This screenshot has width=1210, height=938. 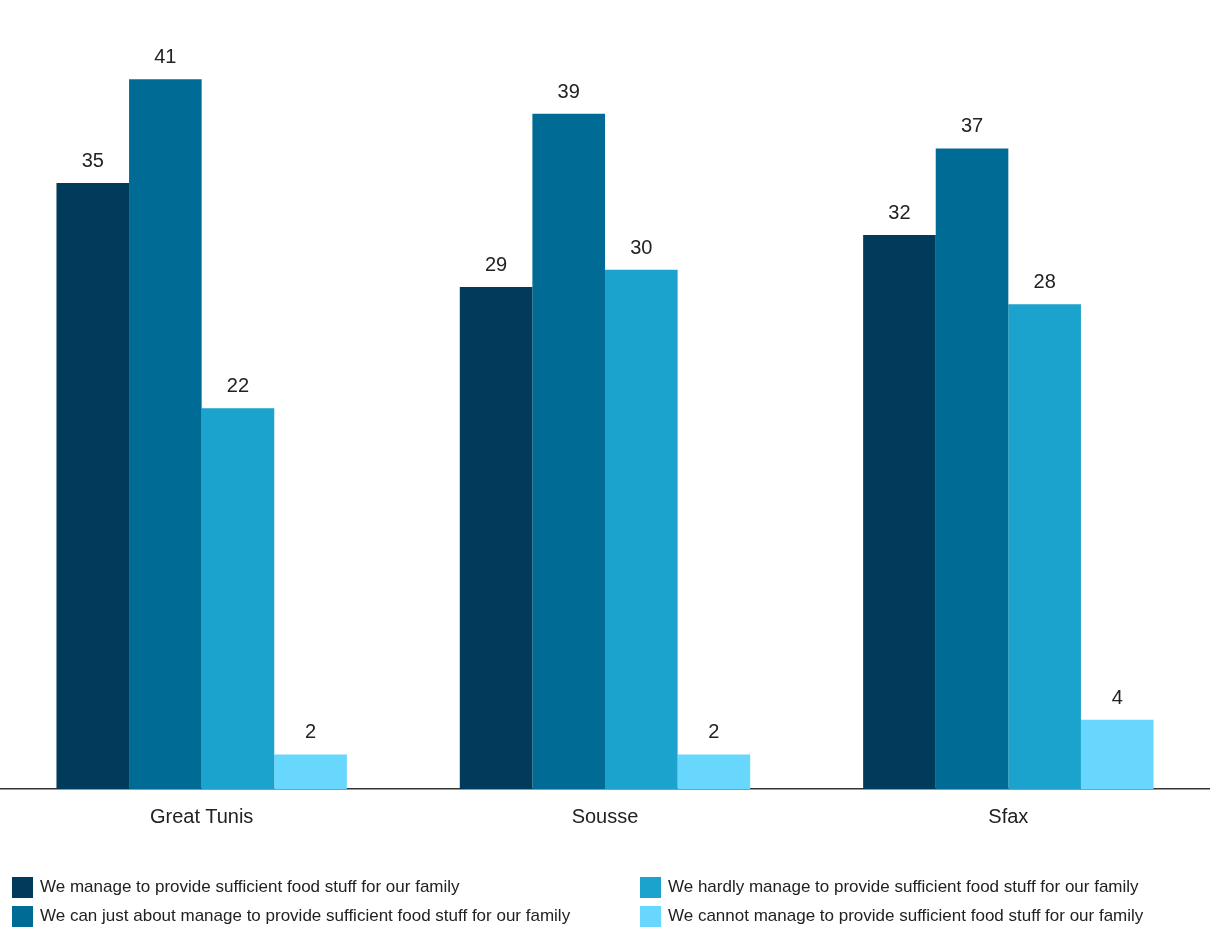 What do you see at coordinates (250, 887) in the screenshot?
I see `legend-label: We manage to provide sufficient food stuff for our family` at bounding box center [250, 887].